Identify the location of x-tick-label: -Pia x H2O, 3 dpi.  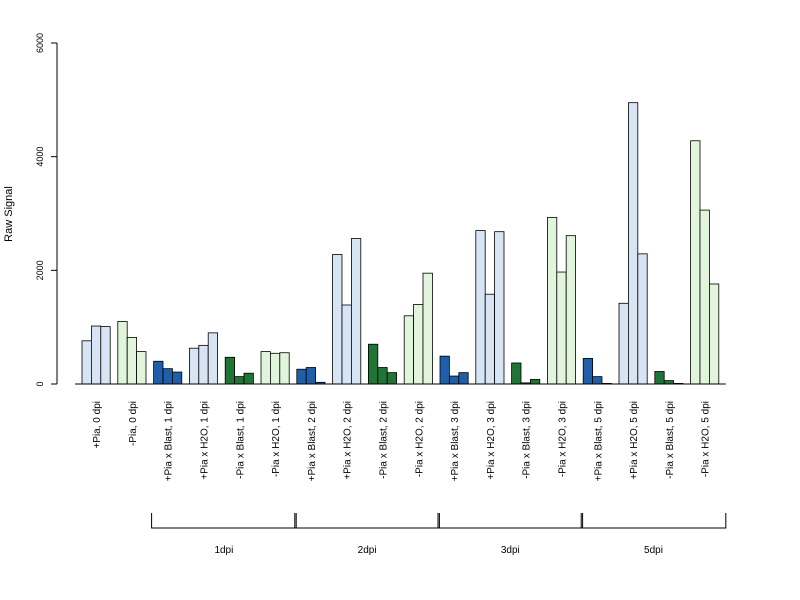
(563, 439).